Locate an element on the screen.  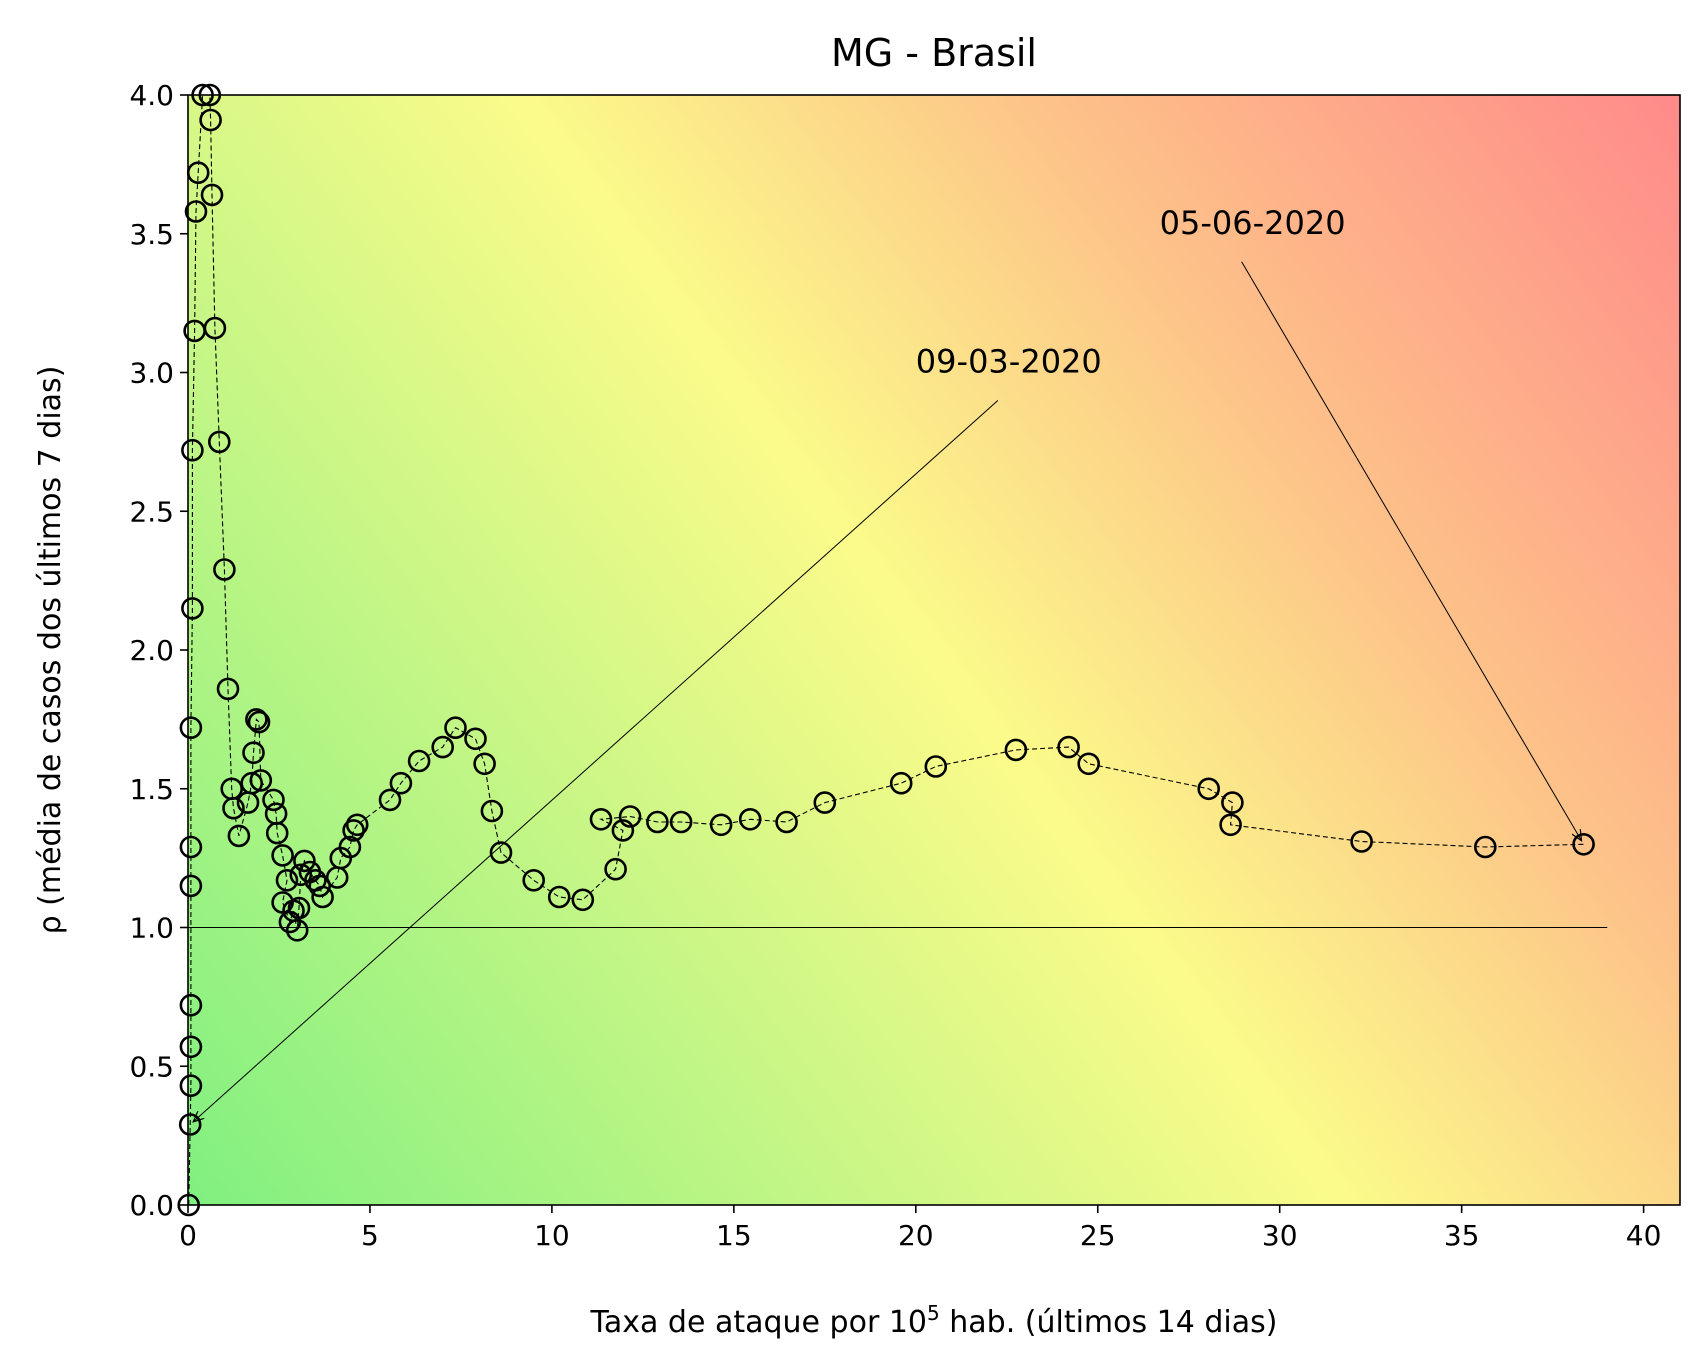
y-tick-label: 1.5 is located at coordinates (151, 789).